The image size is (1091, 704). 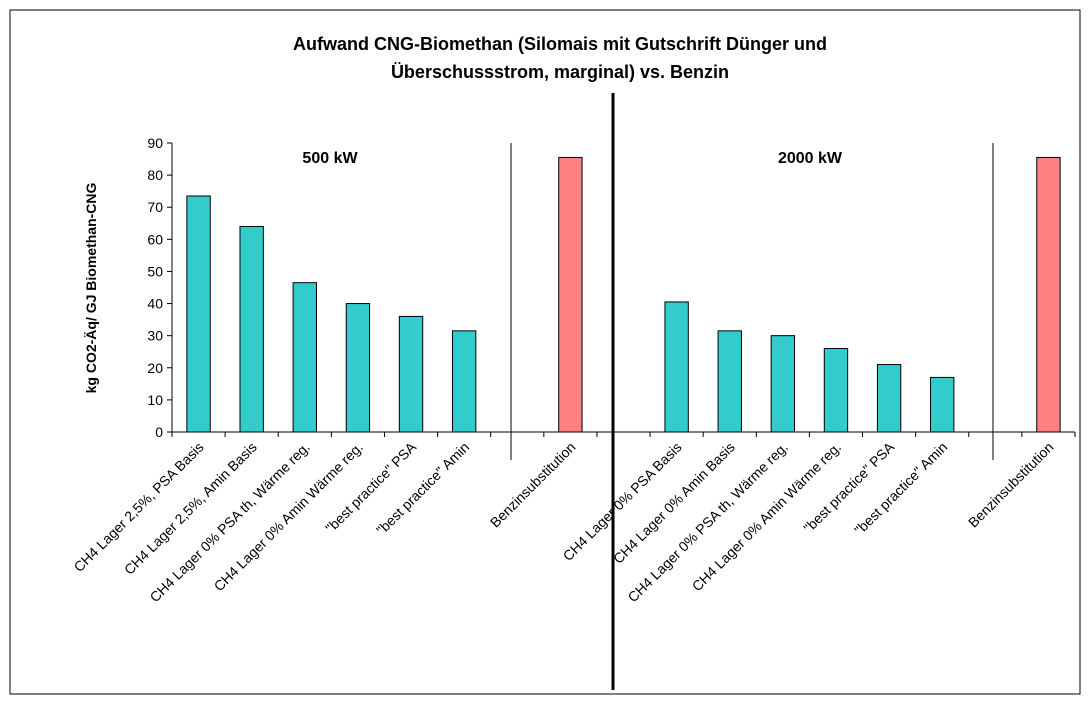 I want to click on y-axis-title: kg CO2-Äq/ GJ Biomethan-CNG, so click(x=91, y=287).